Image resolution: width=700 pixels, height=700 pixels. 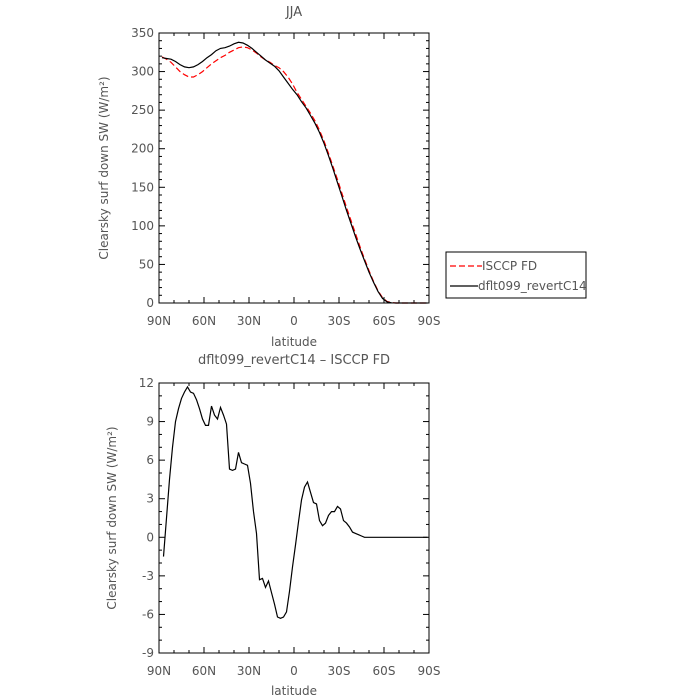 I want to click on y-tick-label: 350, so click(x=142, y=33).